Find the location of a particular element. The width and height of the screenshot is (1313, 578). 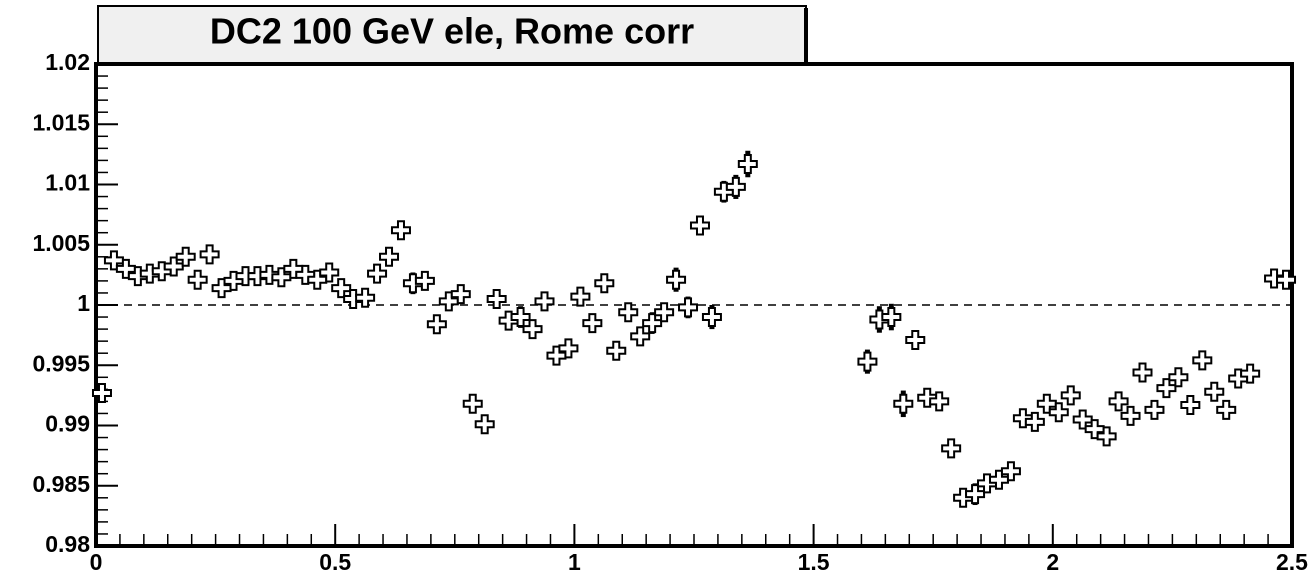

y-tick-label: 1.005 is located at coordinates (61, 243).